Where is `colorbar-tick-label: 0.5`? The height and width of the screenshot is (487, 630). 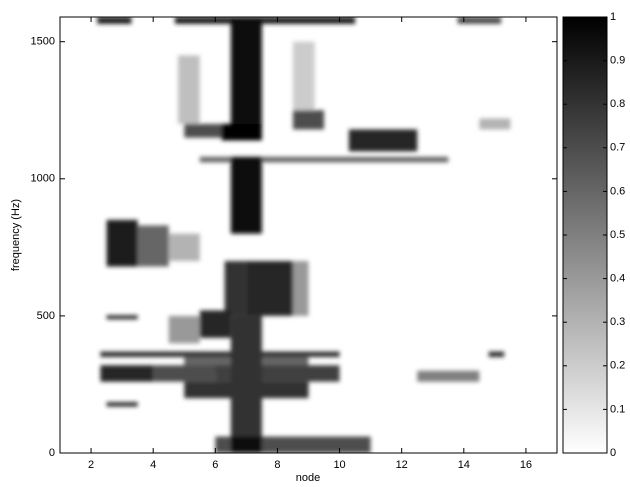 colorbar-tick-label: 0.5 is located at coordinates (617, 235).